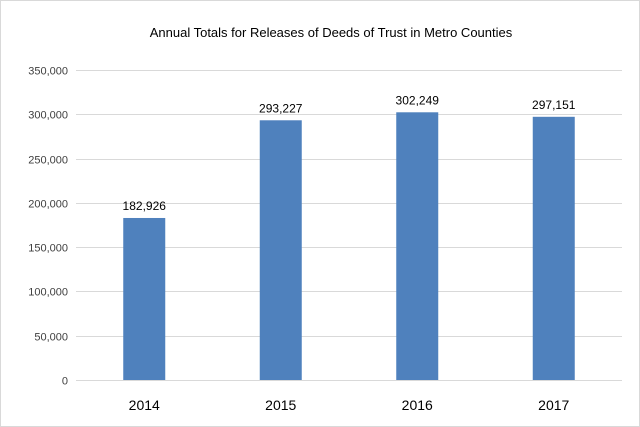  I want to click on y-tick-label: 50,000, so click(51, 338).